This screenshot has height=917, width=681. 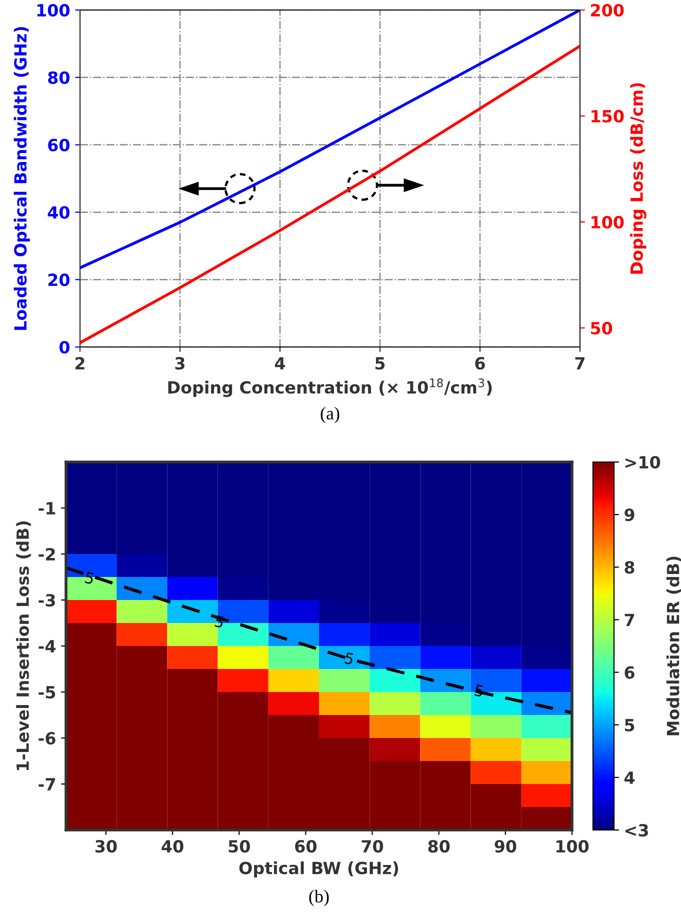 What do you see at coordinates (22, 178) in the screenshot?
I see `y-axis-title: Loaded Optical Bandwidth (GHz)` at bounding box center [22, 178].